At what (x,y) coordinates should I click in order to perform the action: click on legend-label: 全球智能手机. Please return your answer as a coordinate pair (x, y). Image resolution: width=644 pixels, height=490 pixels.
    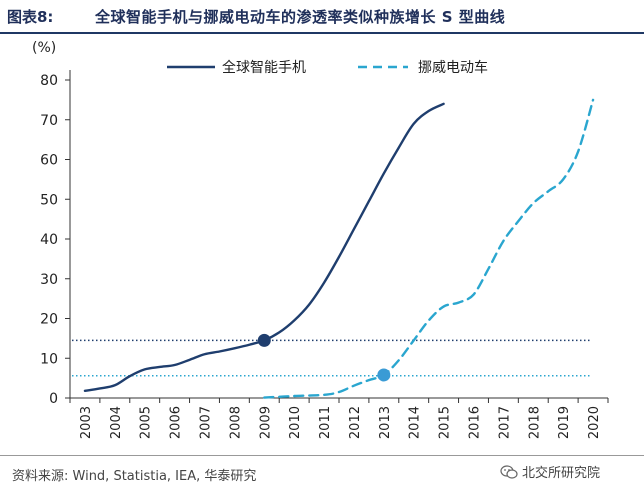
    Looking at the image, I should click on (264, 67).